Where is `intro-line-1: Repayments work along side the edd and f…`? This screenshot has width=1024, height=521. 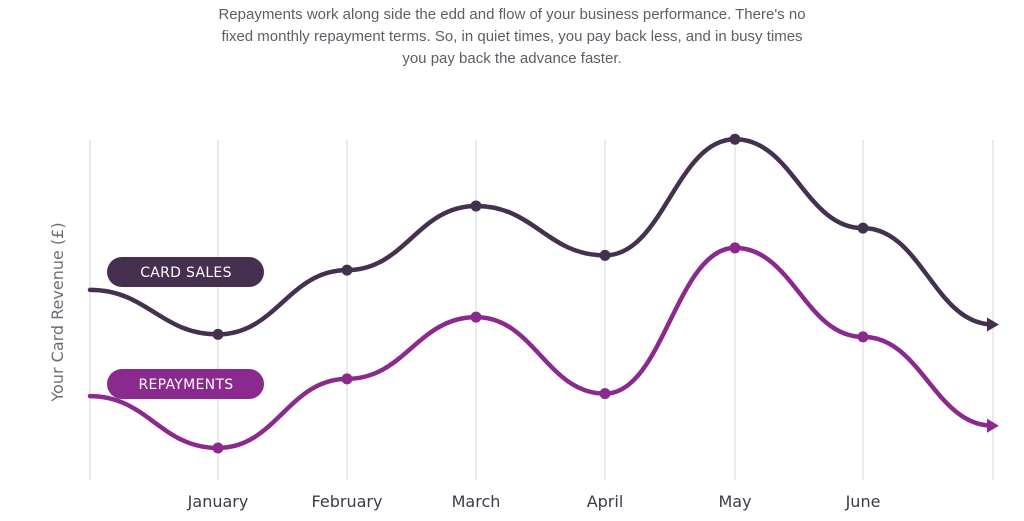
intro-line-1: Repayments work along side the edd and f… is located at coordinates (512, 14).